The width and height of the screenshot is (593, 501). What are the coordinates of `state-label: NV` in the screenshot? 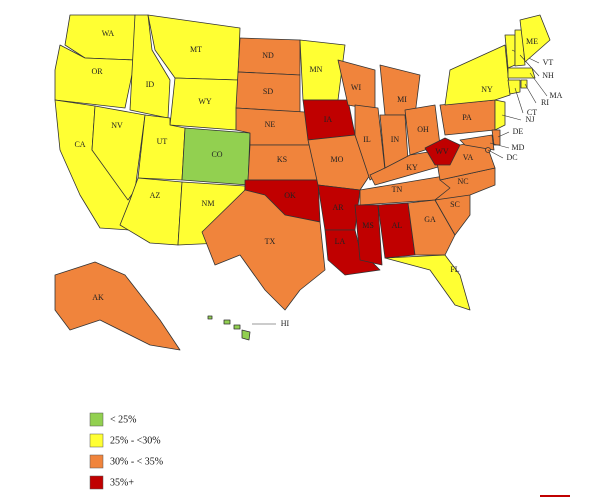 It's located at (117, 125).